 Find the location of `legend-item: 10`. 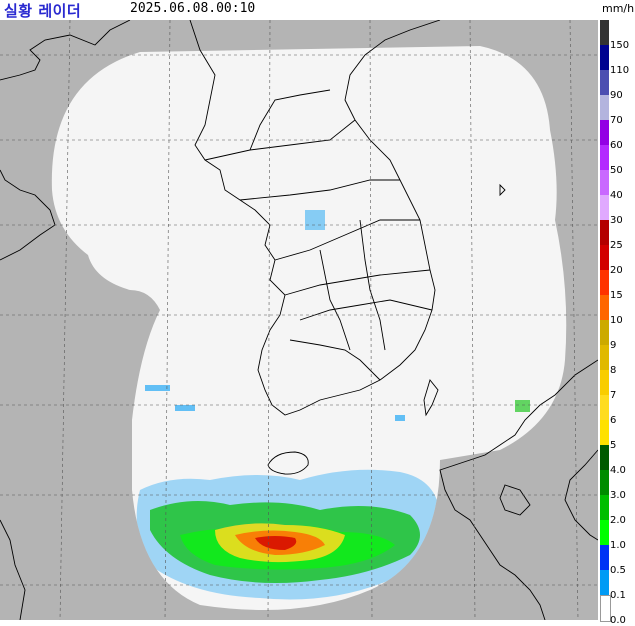

legend-item: 10 is located at coordinates (617, 310).